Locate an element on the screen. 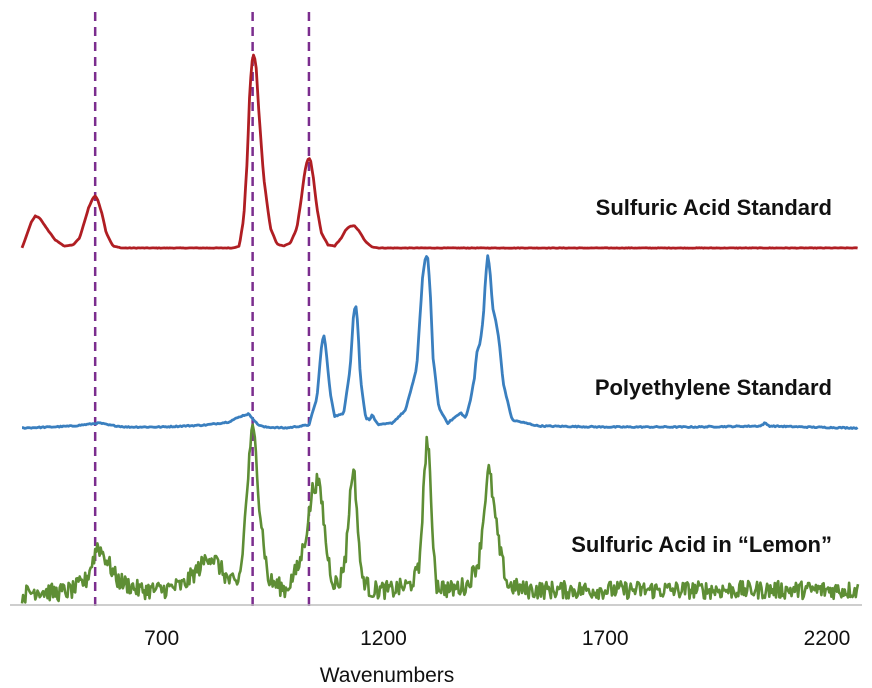 The width and height of the screenshot is (872, 688). x-tick-label-700: 700 is located at coordinates (161, 638).